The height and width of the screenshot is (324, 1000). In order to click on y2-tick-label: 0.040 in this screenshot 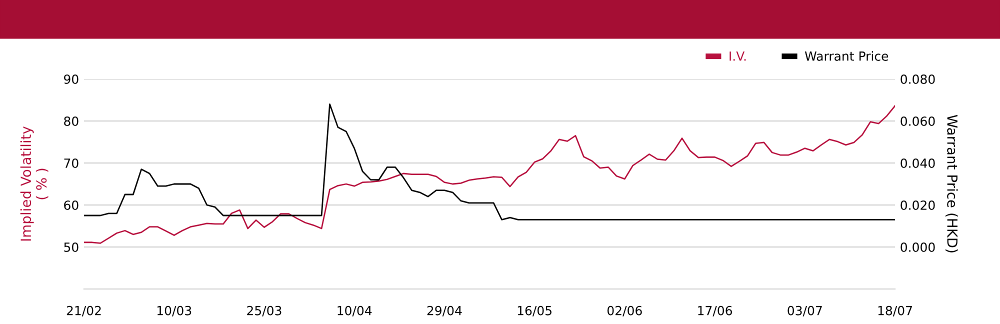, I will do `click(917, 163)`.